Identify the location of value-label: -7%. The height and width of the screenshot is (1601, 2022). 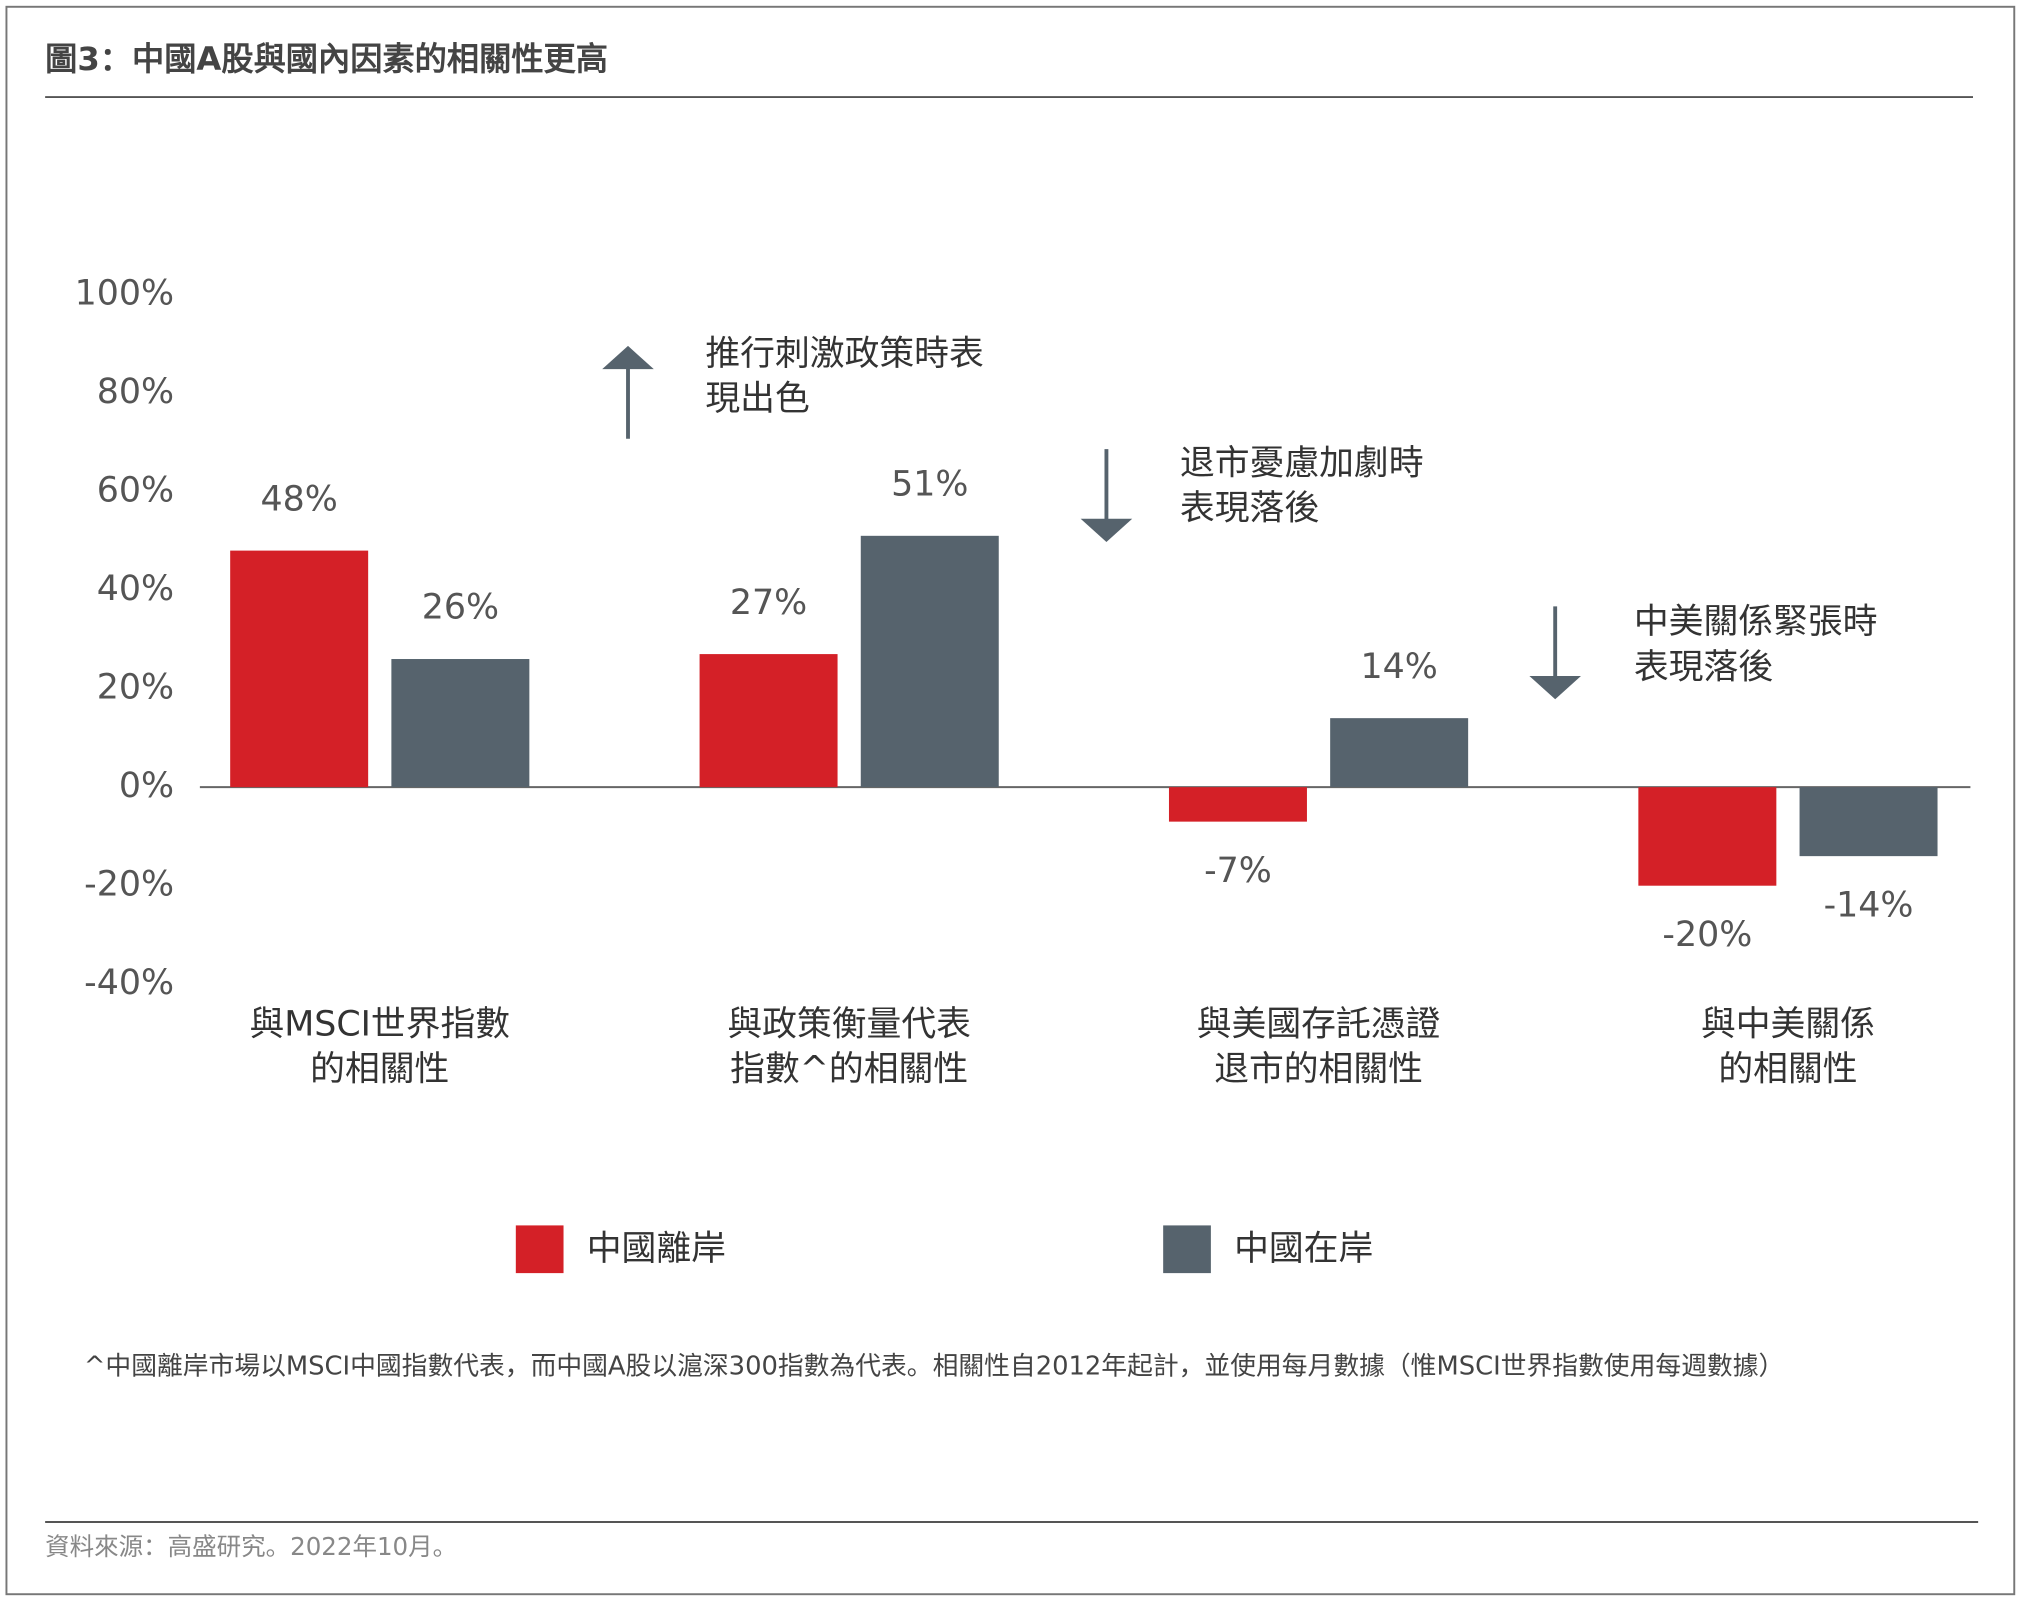
(1238, 871).